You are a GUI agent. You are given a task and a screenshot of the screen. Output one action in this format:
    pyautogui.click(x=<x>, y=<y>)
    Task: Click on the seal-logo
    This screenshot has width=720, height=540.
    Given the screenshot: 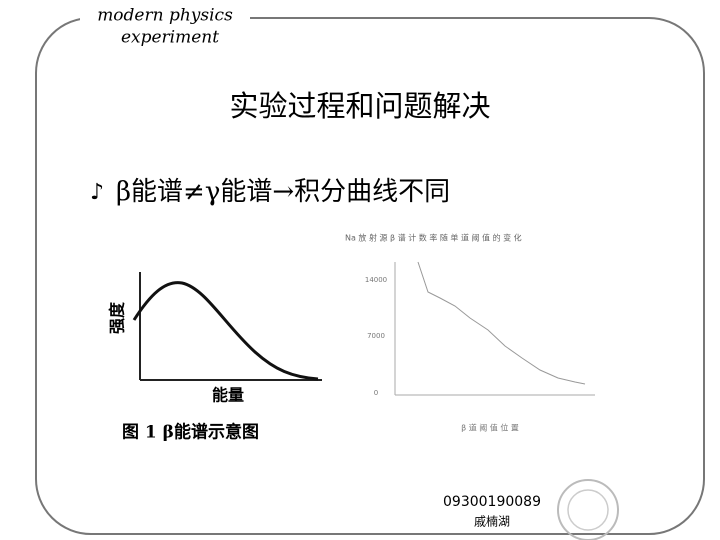 What is the action you would take?
    pyautogui.click(x=588, y=509)
    